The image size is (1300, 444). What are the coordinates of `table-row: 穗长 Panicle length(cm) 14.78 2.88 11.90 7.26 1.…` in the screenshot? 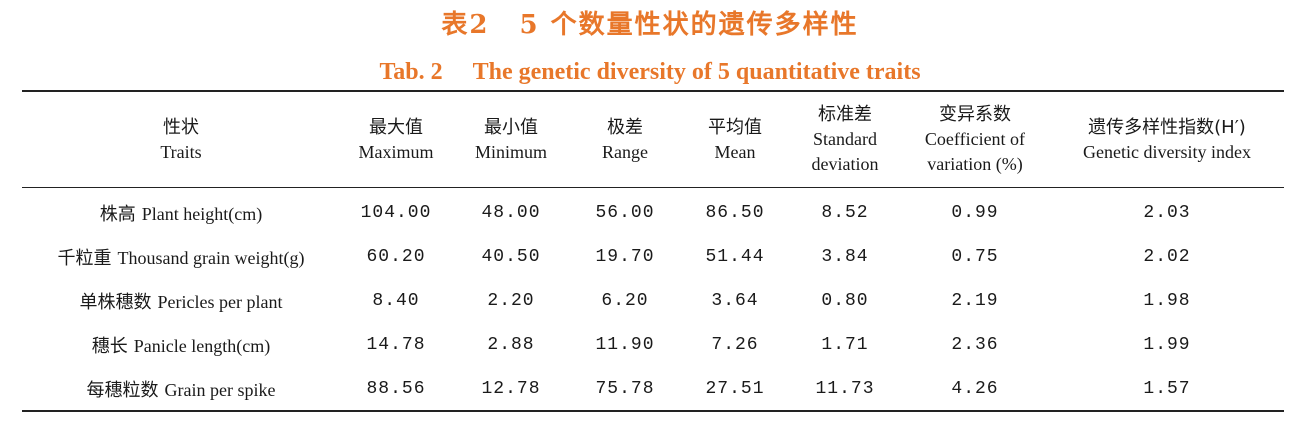 It's located at (653, 345).